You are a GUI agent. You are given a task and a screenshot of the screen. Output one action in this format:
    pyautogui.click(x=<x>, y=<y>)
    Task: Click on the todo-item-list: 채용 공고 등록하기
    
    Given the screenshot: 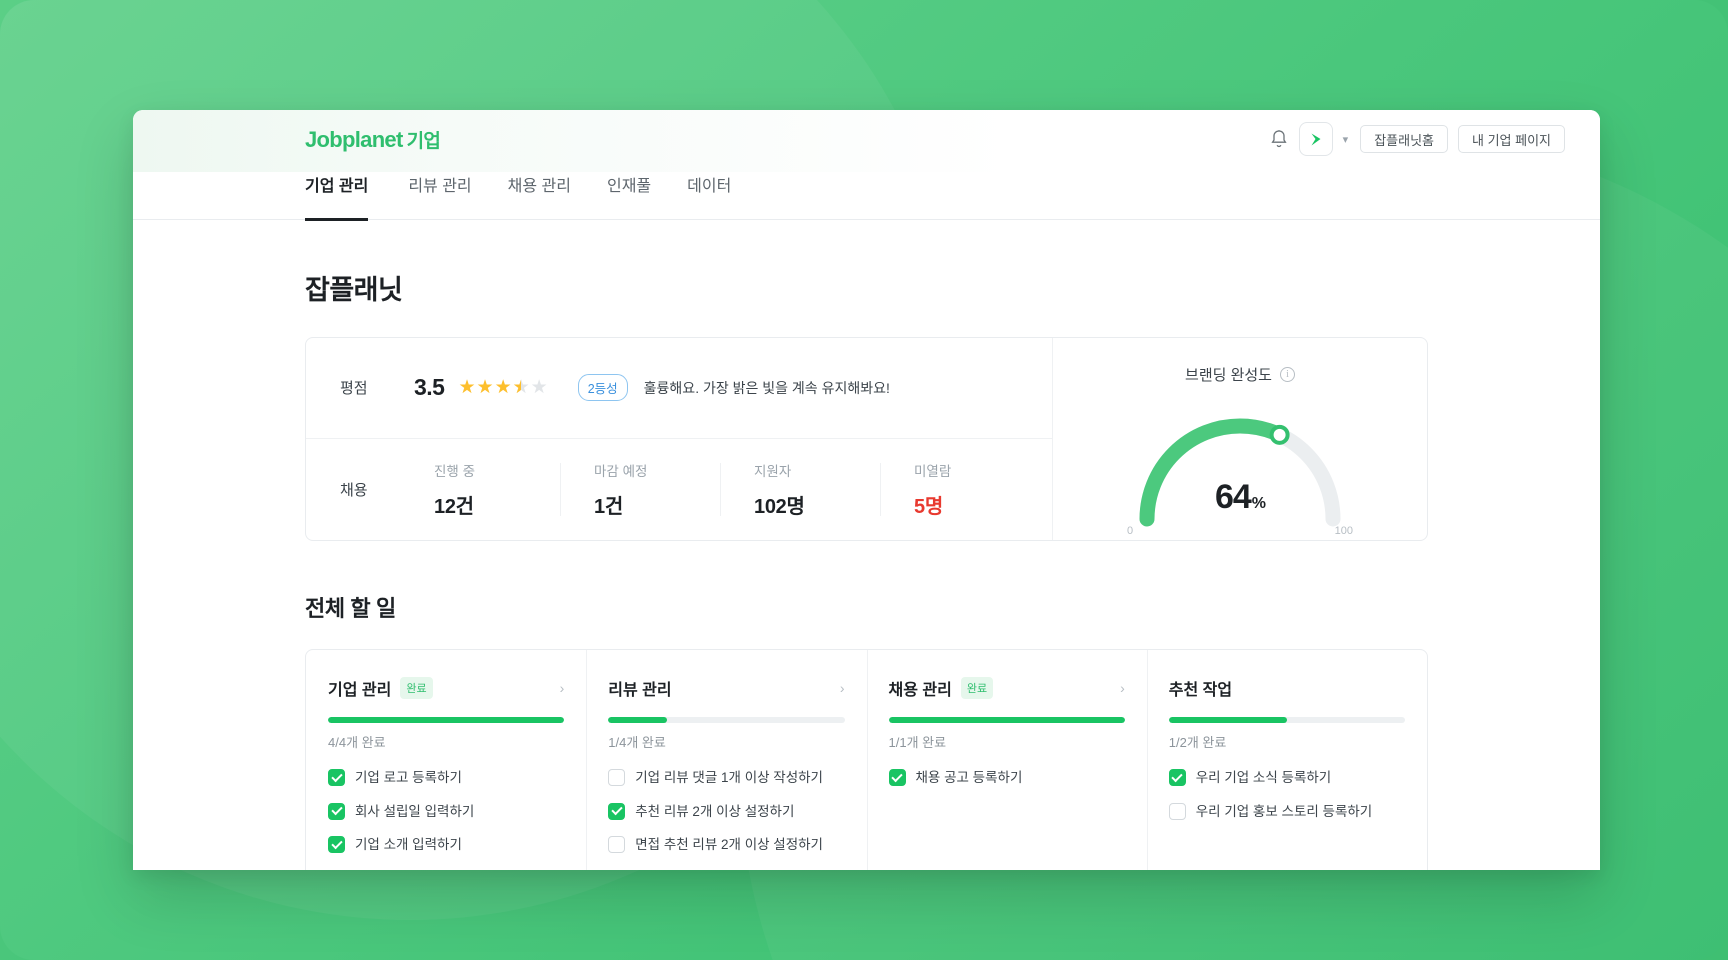 What is the action you would take?
    pyautogui.click(x=1006, y=778)
    